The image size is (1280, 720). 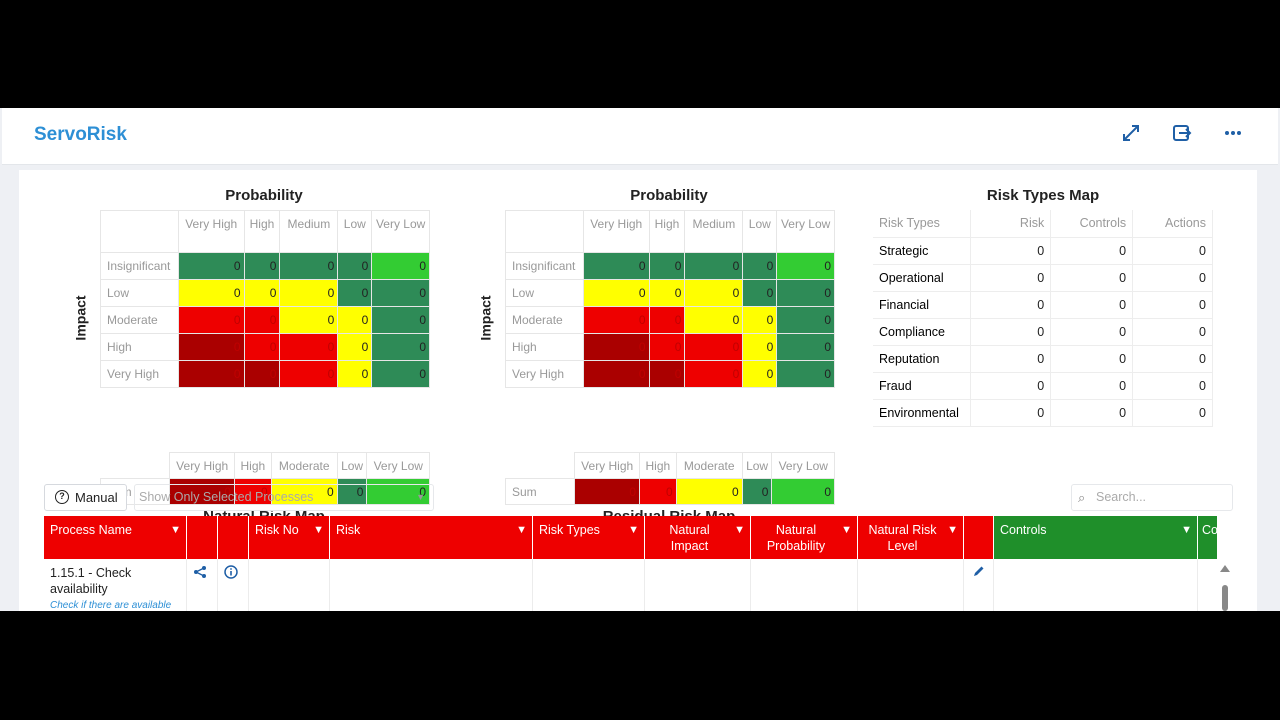 I want to click on process-filter-select: Show Only Selected Processes ▼, so click(x=284, y=497).